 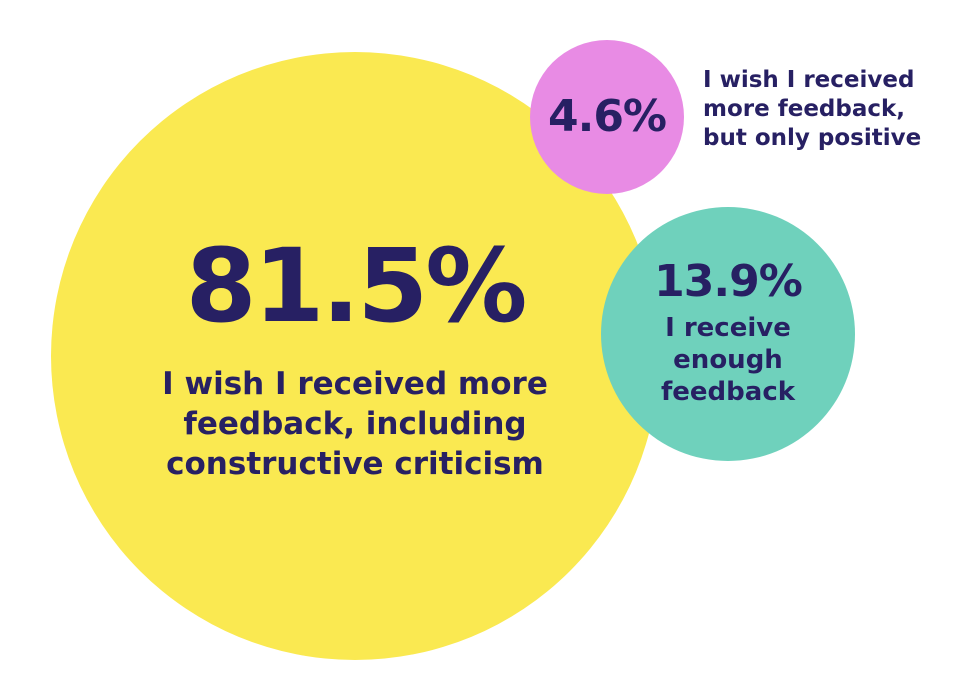 What do you see at coordinates (728, 281) in the screenshot?
I see `bubble-teal-percent: 13.9%` at bounding box center [728, 281].